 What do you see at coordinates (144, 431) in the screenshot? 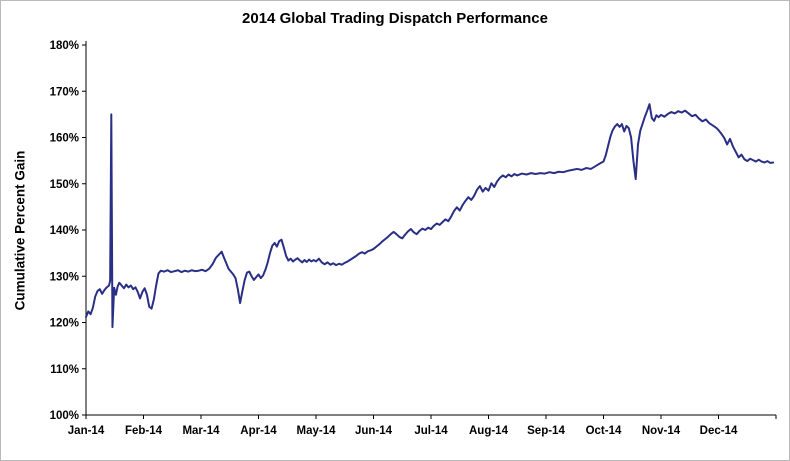
I see `x-tick-label: Feb-14` at bounding box center [144, 431].